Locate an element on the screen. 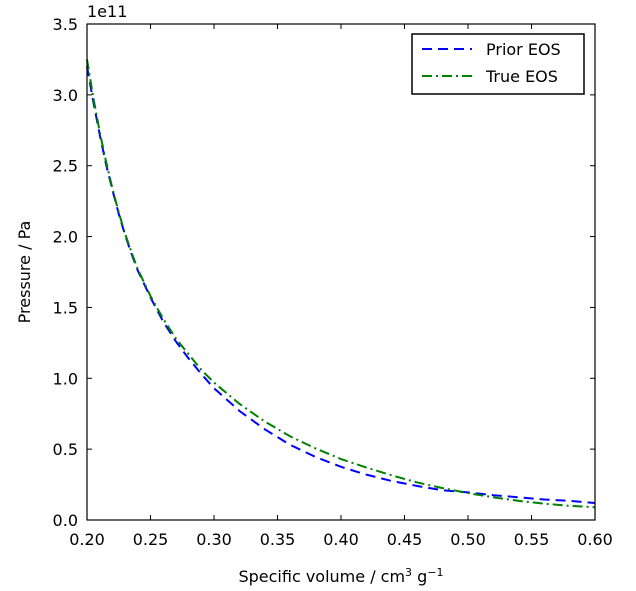  x-tick-label: 0.25 is located at coordinates (151, 539).